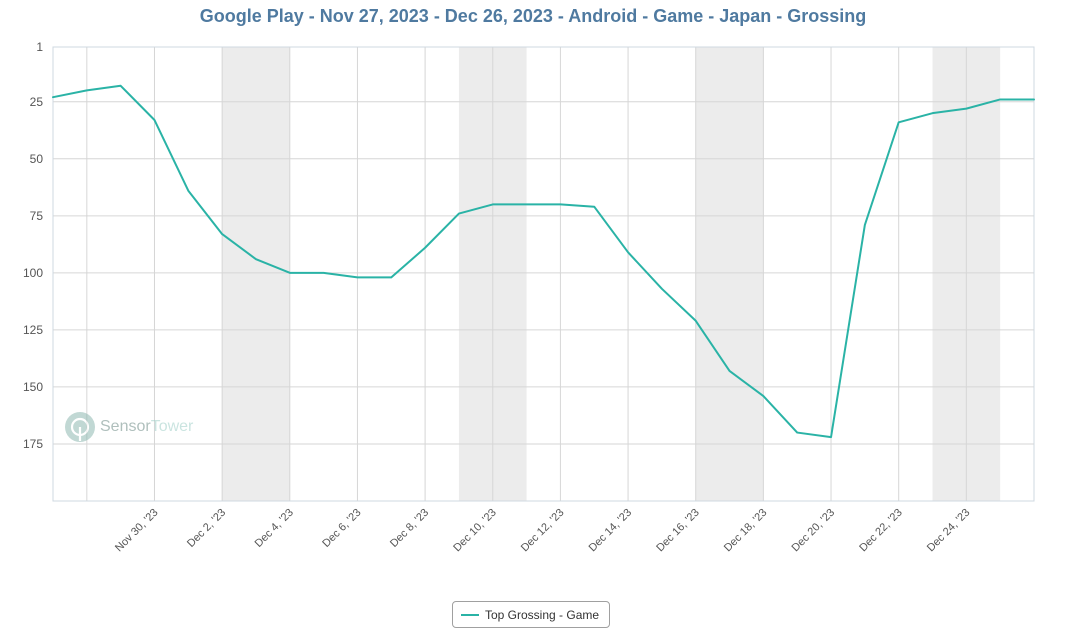 Image resolution: width=1066 pixels, height=640 pixels. What do you see at coordinates (542, 614) in the screenshot?
I see `legend-label: Top Grossing - Game` at bounding box center [542, 614].